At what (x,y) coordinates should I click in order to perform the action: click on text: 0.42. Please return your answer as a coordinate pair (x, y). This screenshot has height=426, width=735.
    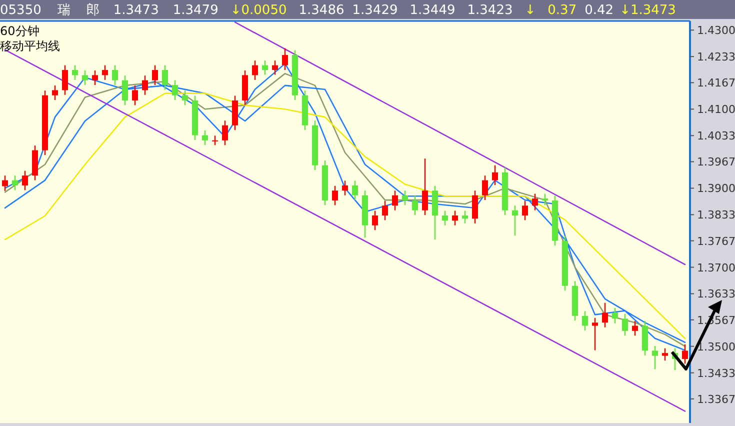
    Looking at the image, I should click on (599, 10).